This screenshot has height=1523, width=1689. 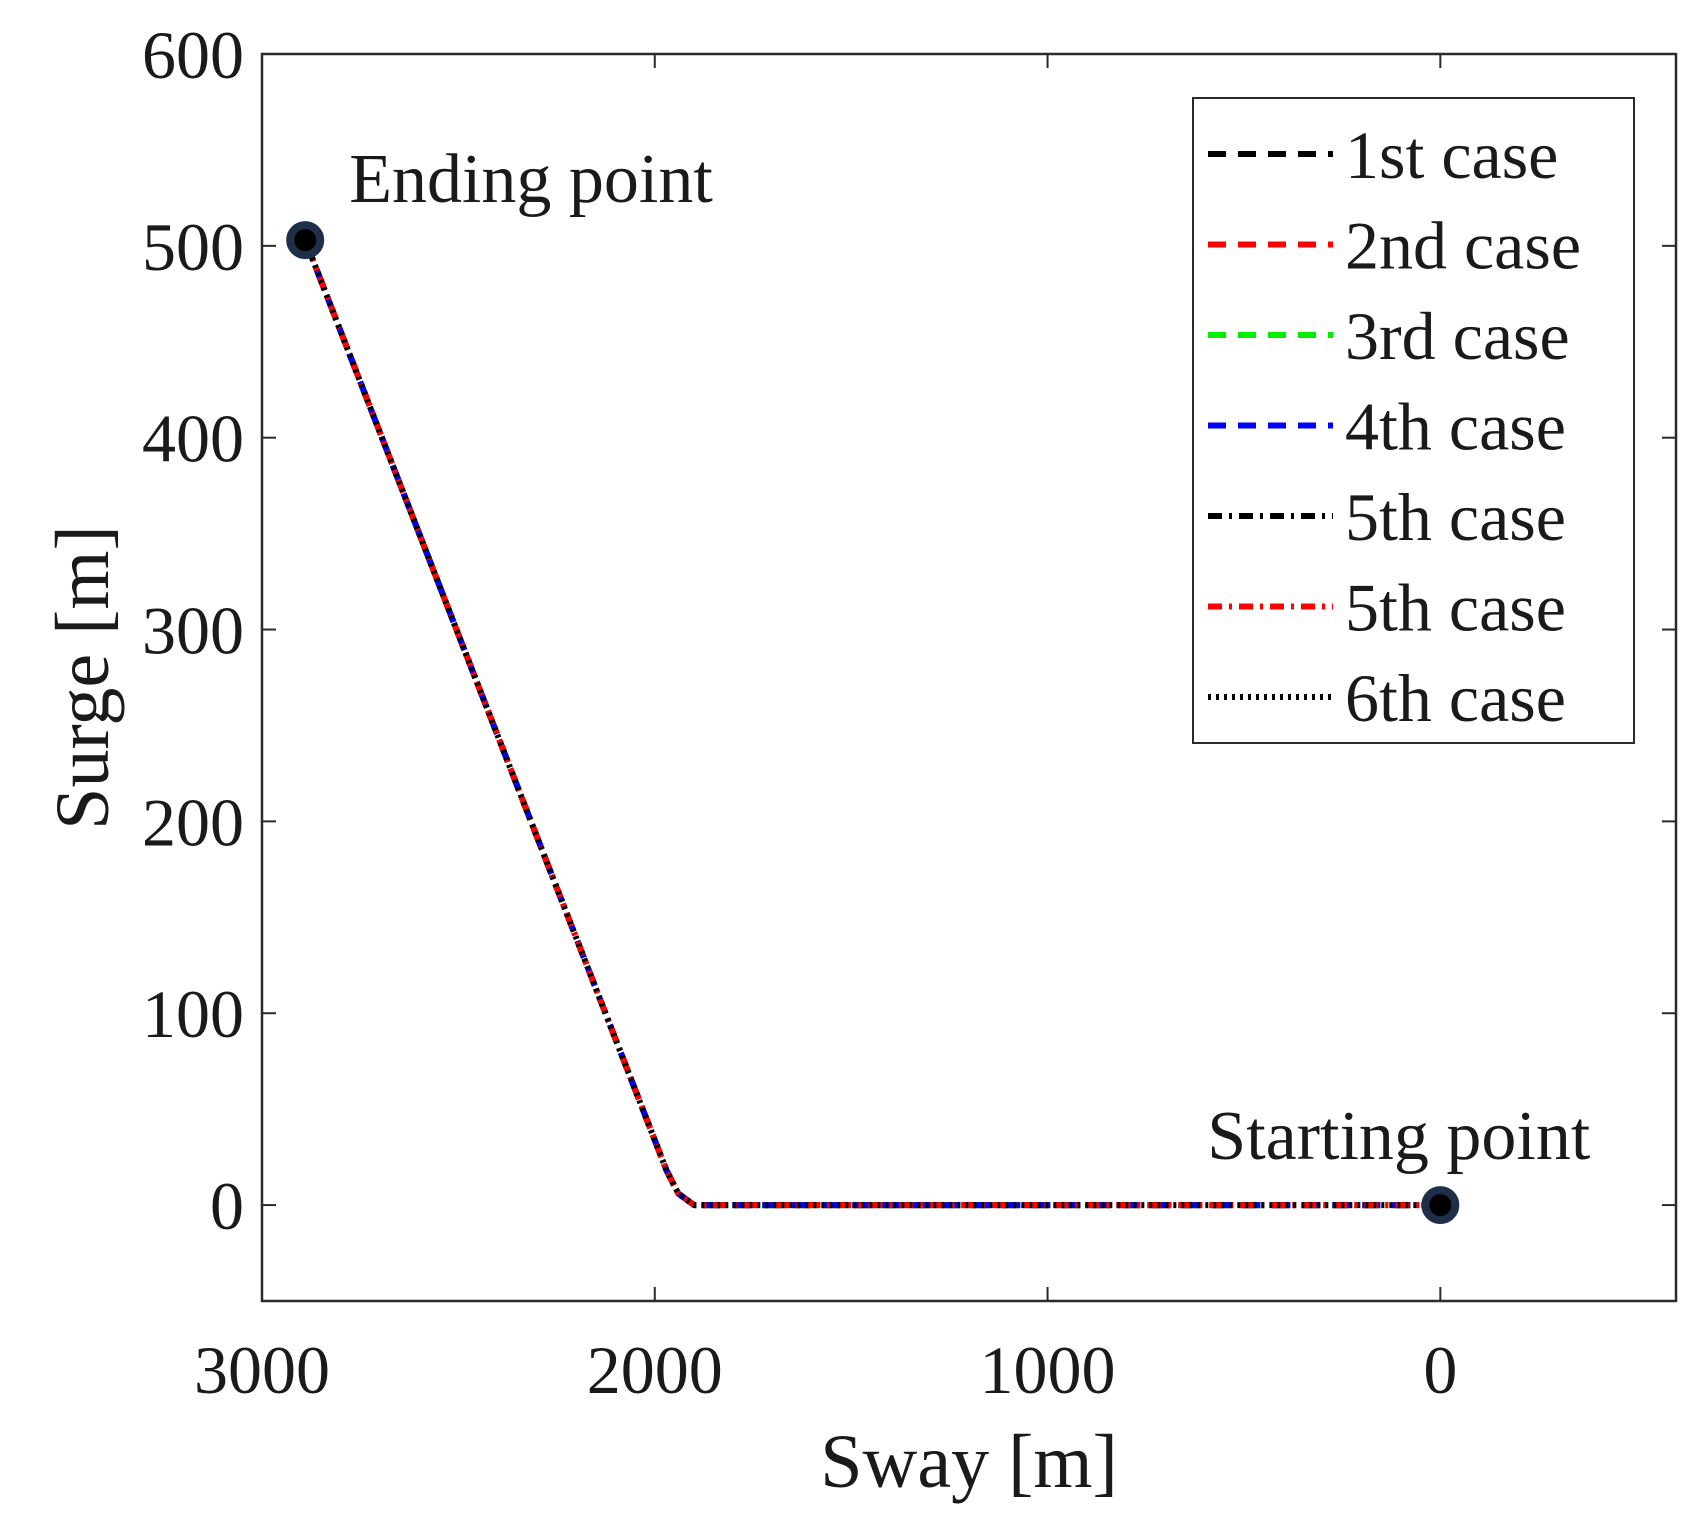 What do you see at coordinates (1455, 608) in the screenshot?
I see `legend-label-6: 5th case` at bounding box center [1455, 608].